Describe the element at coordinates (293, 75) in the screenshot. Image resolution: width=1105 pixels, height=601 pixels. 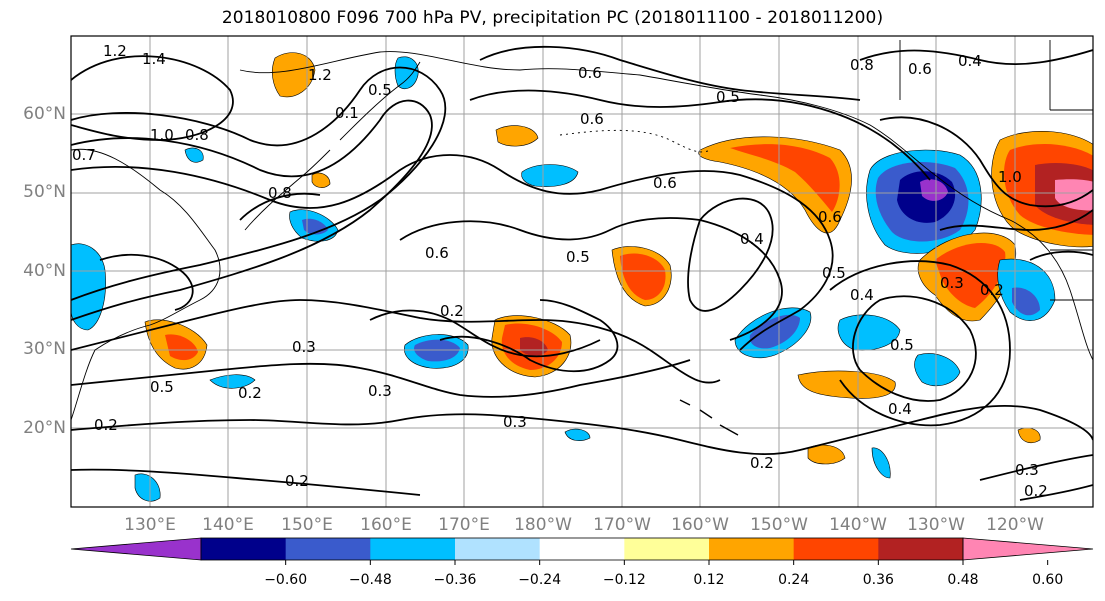
I see `precip-pos-okhotsk` at that location.